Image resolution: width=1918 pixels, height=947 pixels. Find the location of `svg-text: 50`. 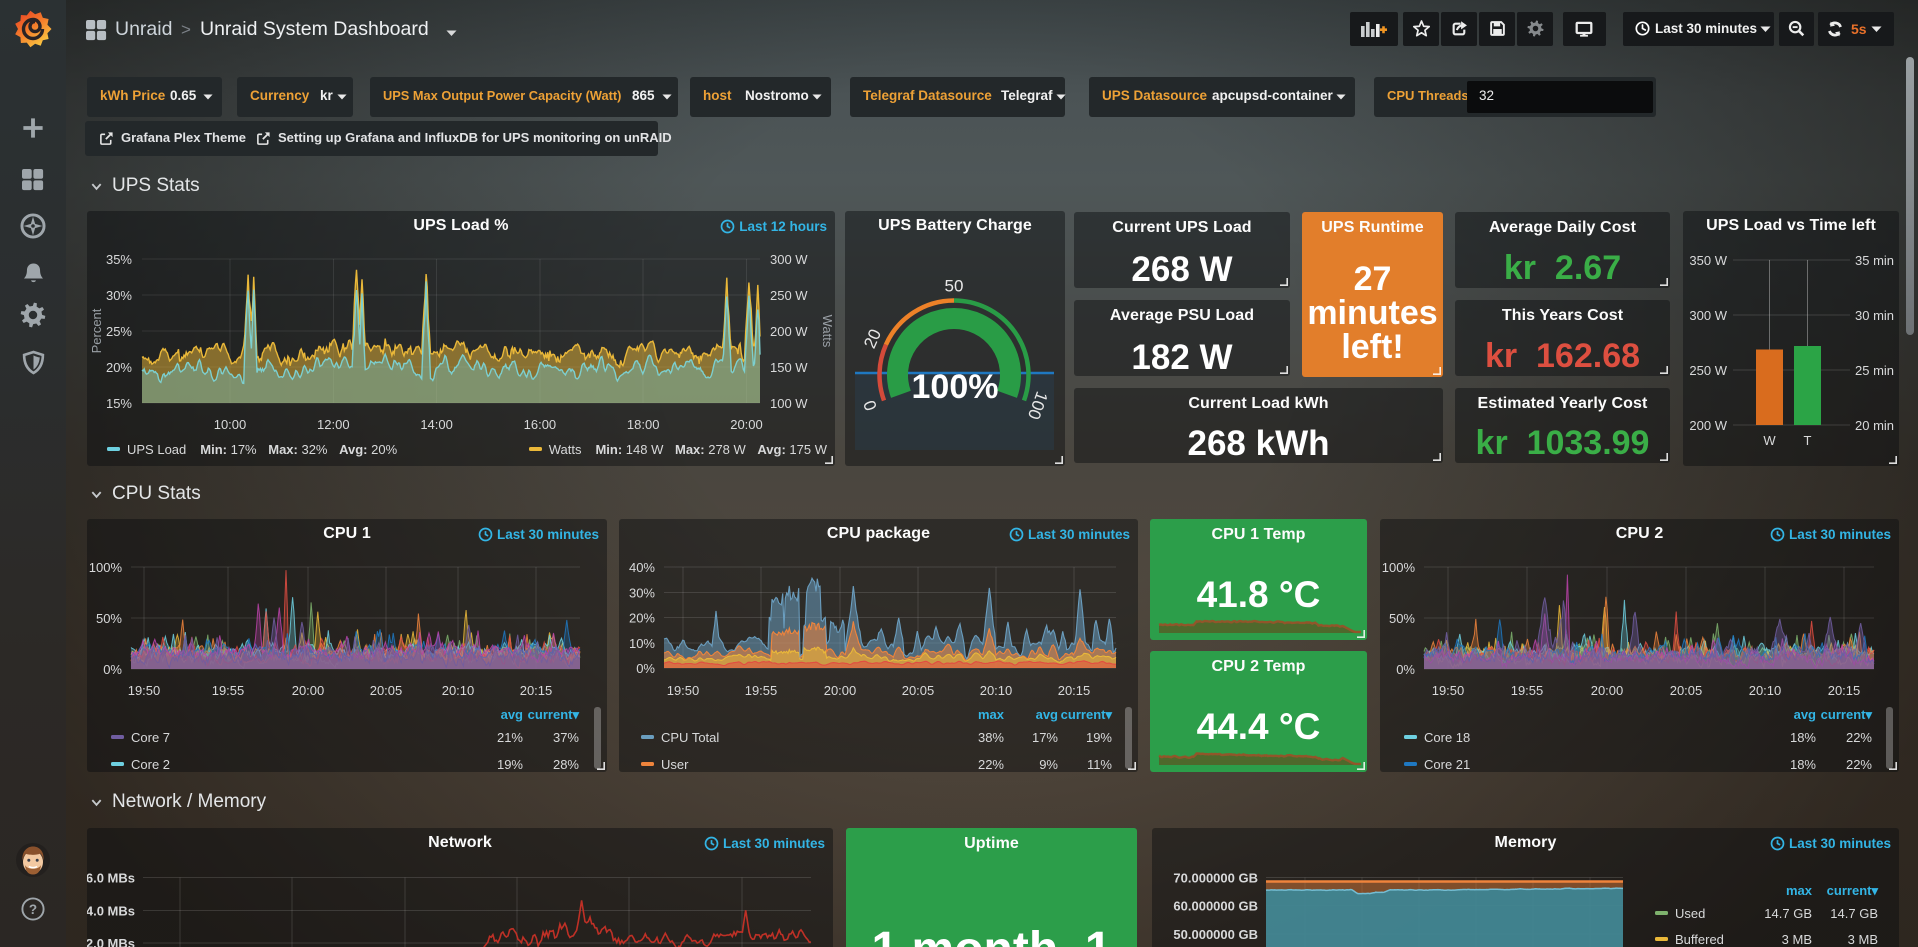

svg-text: 50 is located at coordinates (954, 285).